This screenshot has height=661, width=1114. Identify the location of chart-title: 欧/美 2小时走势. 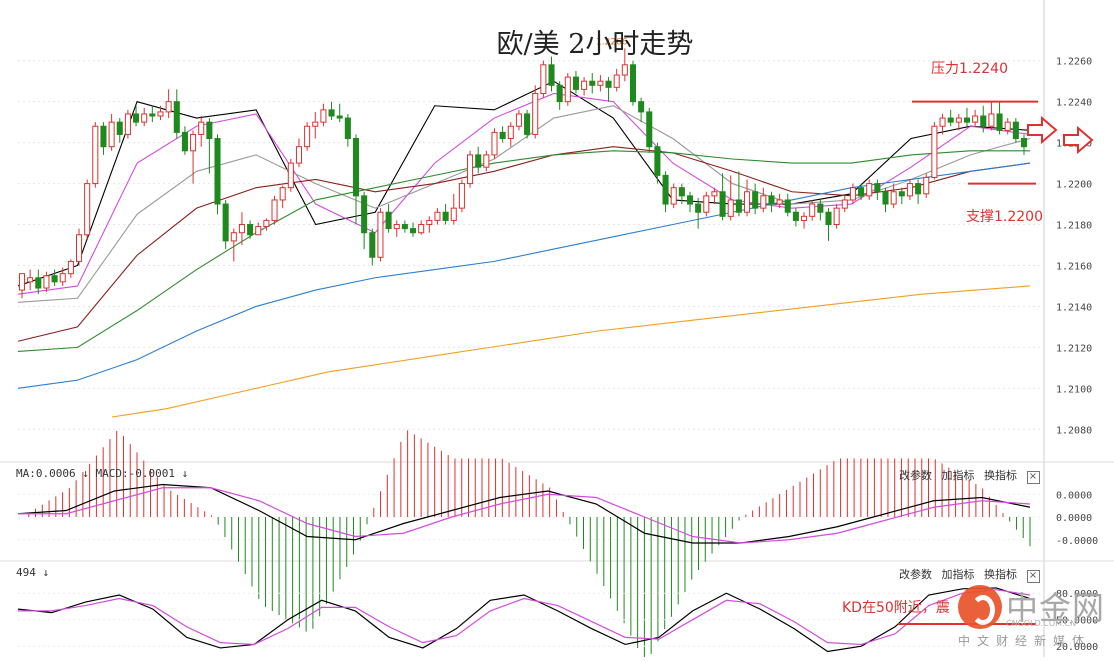
(595, 44).